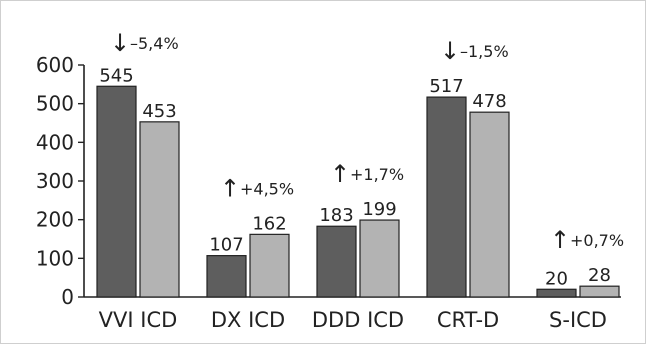 The height and width of the screenshot is (345, 646). I want to click on data-label-crt-d-series-0: 517, so click(446, 86).